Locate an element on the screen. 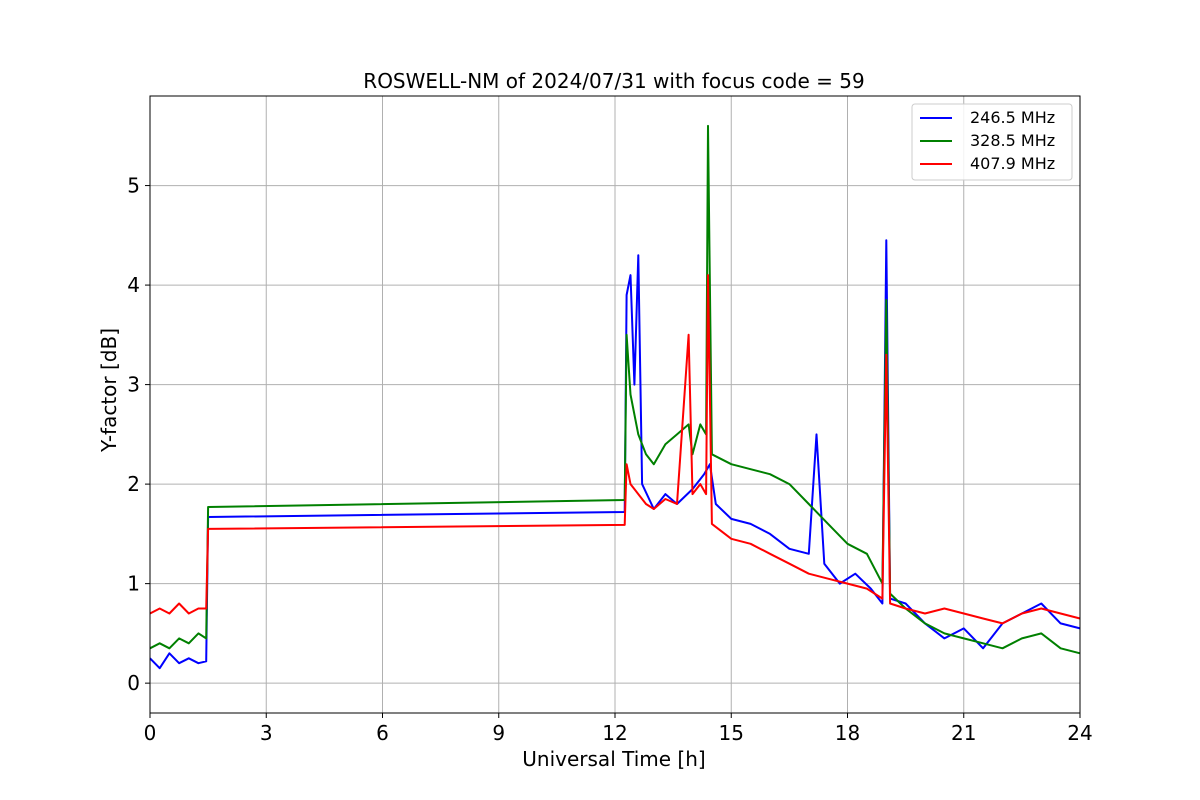  y-tick-label: 0 is located at coordinates (133, 683).